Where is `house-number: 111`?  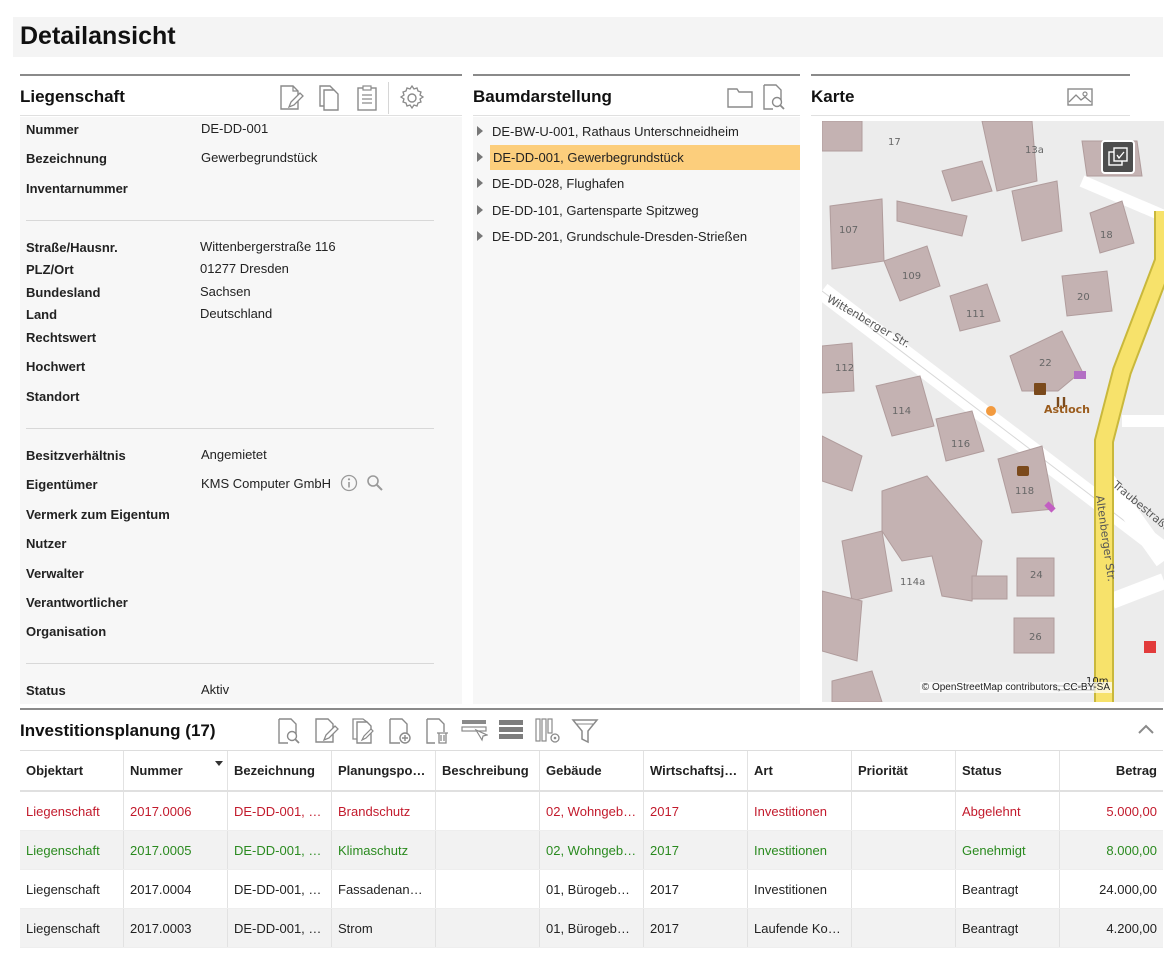 house-number: 111 is located at coordinates (975, 314).